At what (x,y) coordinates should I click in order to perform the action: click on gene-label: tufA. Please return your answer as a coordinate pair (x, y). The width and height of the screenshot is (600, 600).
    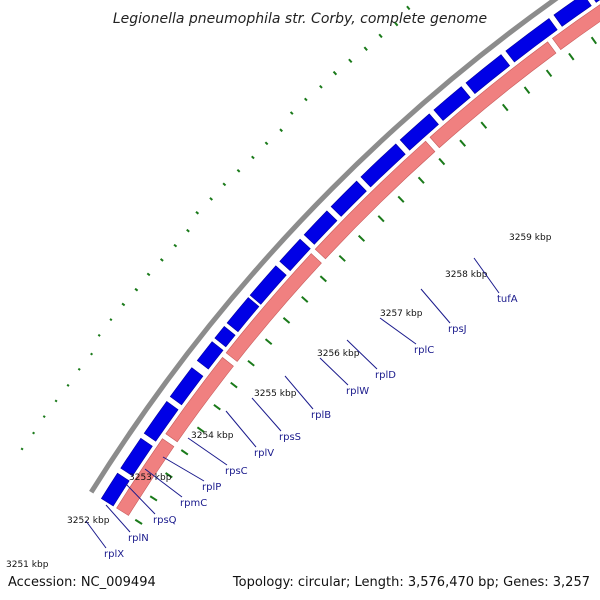
    Looking at the image, I should click on (507, 299).